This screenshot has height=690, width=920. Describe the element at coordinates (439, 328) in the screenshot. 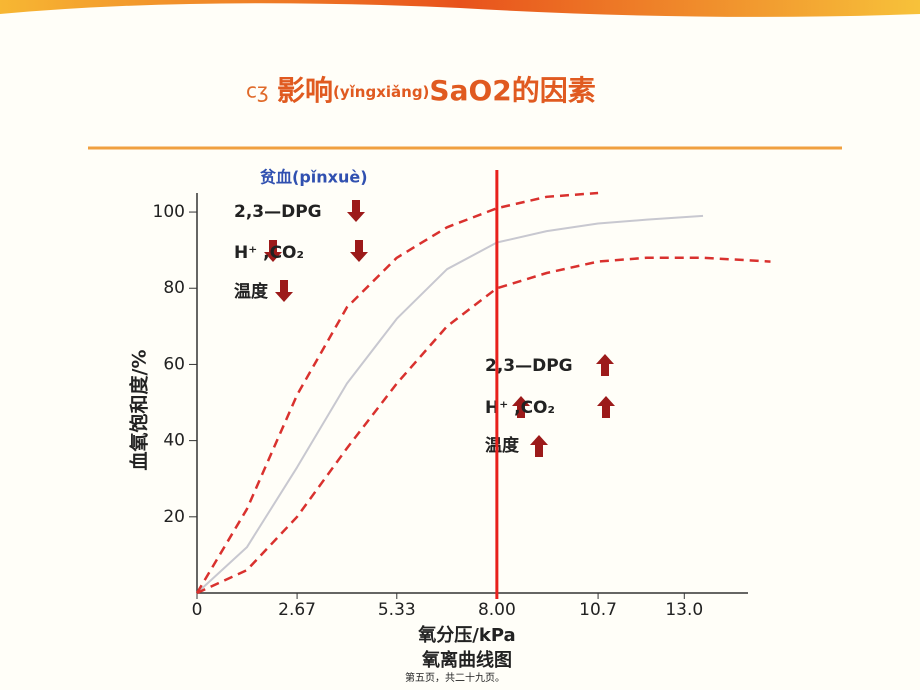

I see `arrows` at that location.